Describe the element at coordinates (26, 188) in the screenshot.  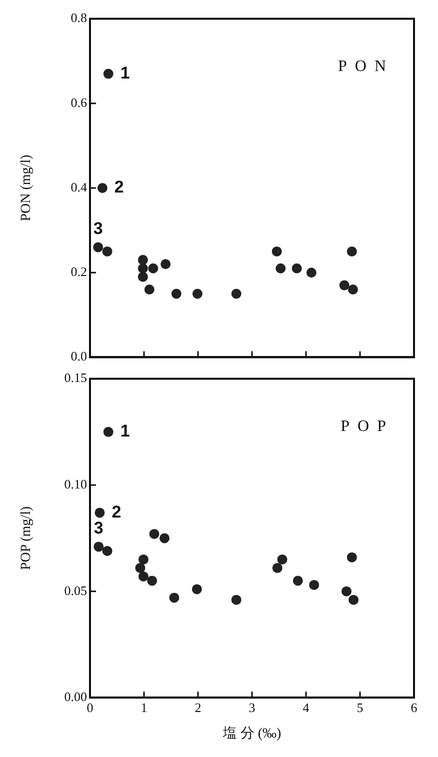
I see `y-axis-title: PON (mg/l)` at that location.